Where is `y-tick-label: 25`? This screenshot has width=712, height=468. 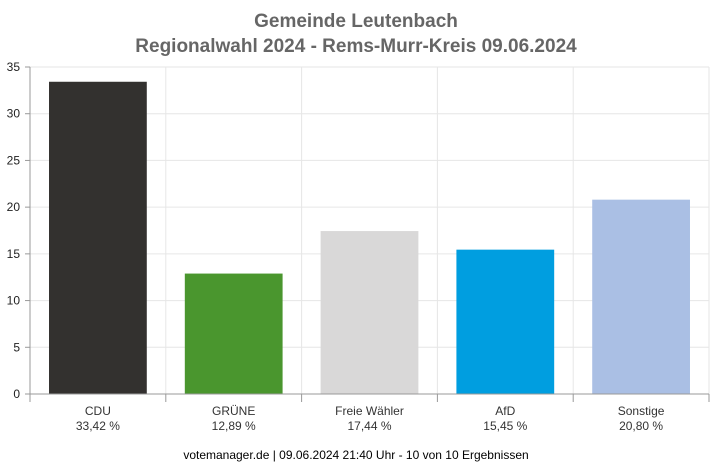 y-tick-label: 25 is located at coordinates (14, 160).